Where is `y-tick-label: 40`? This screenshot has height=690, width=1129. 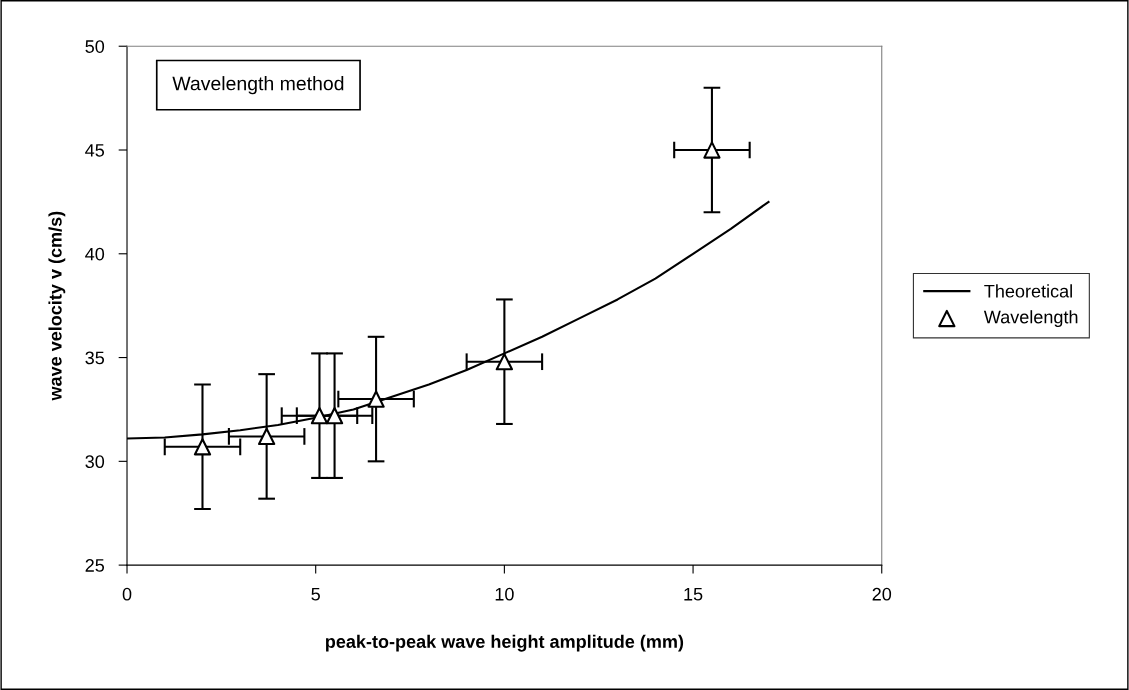 y-tick-label: 40 is located at coordinates (95, 254).